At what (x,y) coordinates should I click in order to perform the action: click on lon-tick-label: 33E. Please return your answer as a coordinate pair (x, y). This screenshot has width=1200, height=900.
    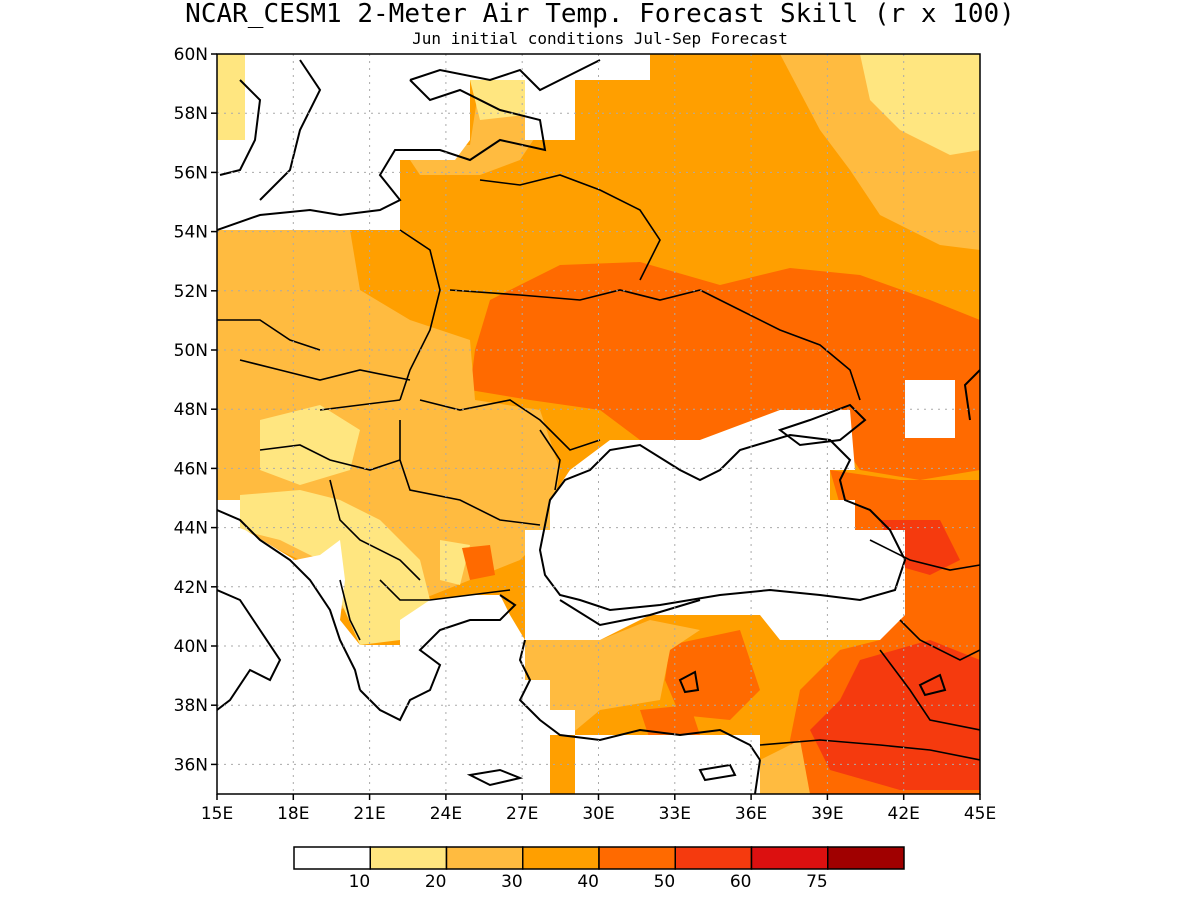
    Looking at the image, I should click on (675, 814).